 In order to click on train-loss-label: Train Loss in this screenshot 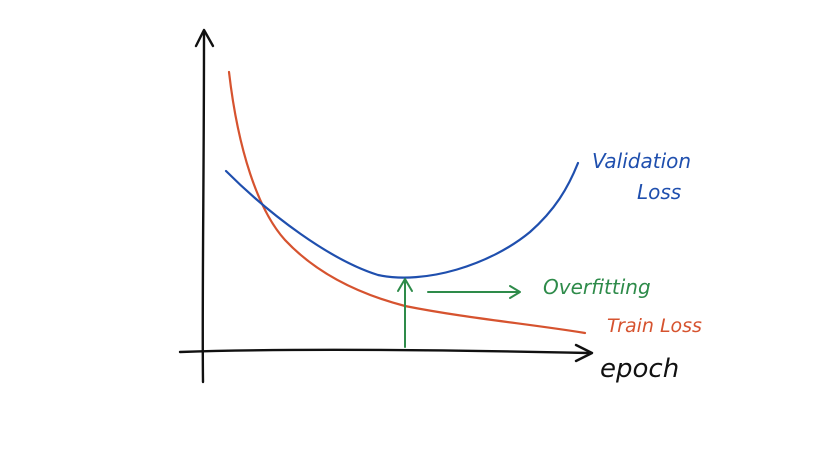, I will do `click(654, 326)`.